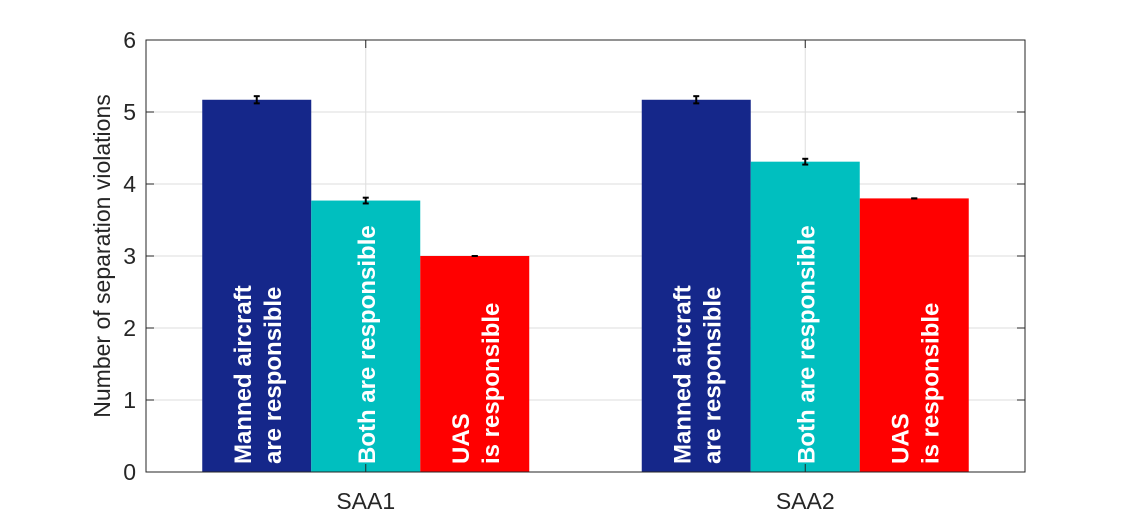  I want to click on x-tick-label: SAA1, so click(365, 501).